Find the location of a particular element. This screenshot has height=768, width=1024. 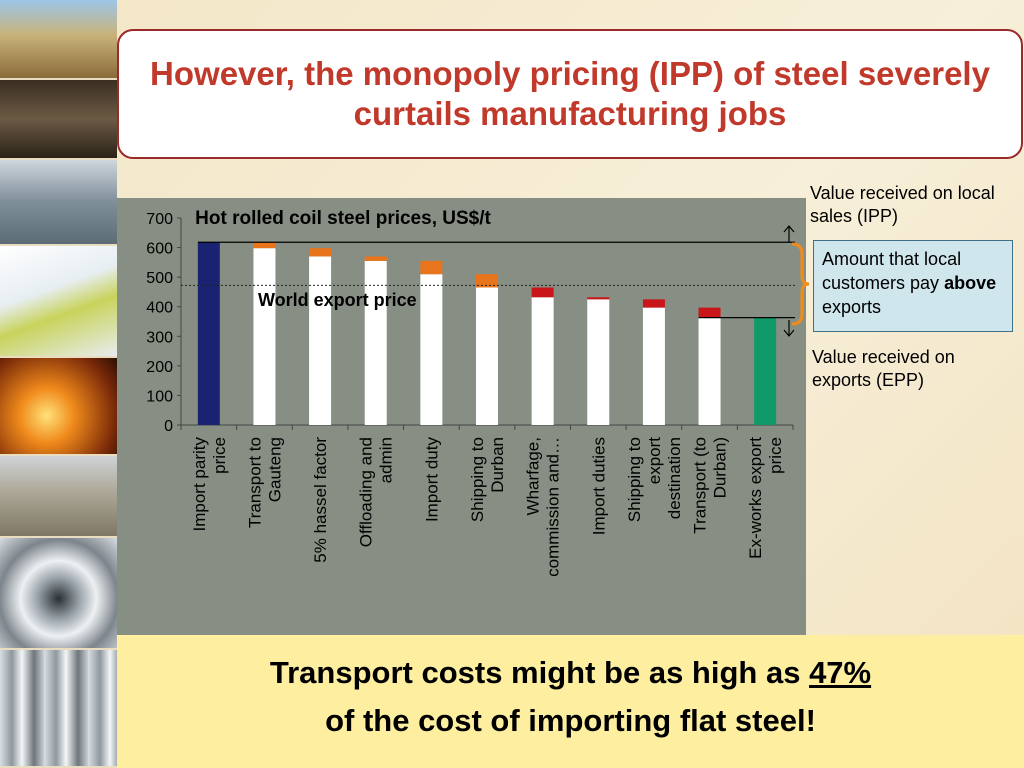

steel-coil-photo is located at coordinates (58, 594).